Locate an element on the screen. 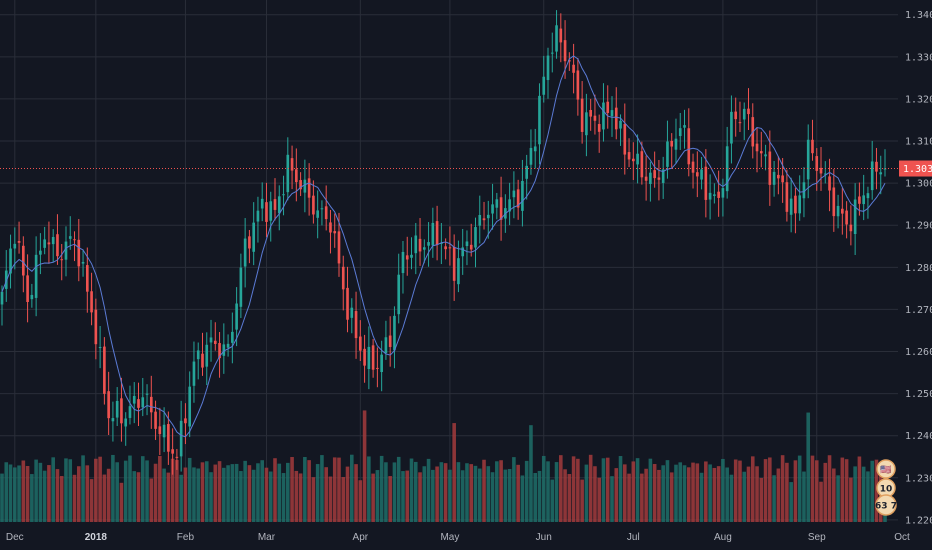  time-tick-label: Sep is located at coordinates (817, 537).